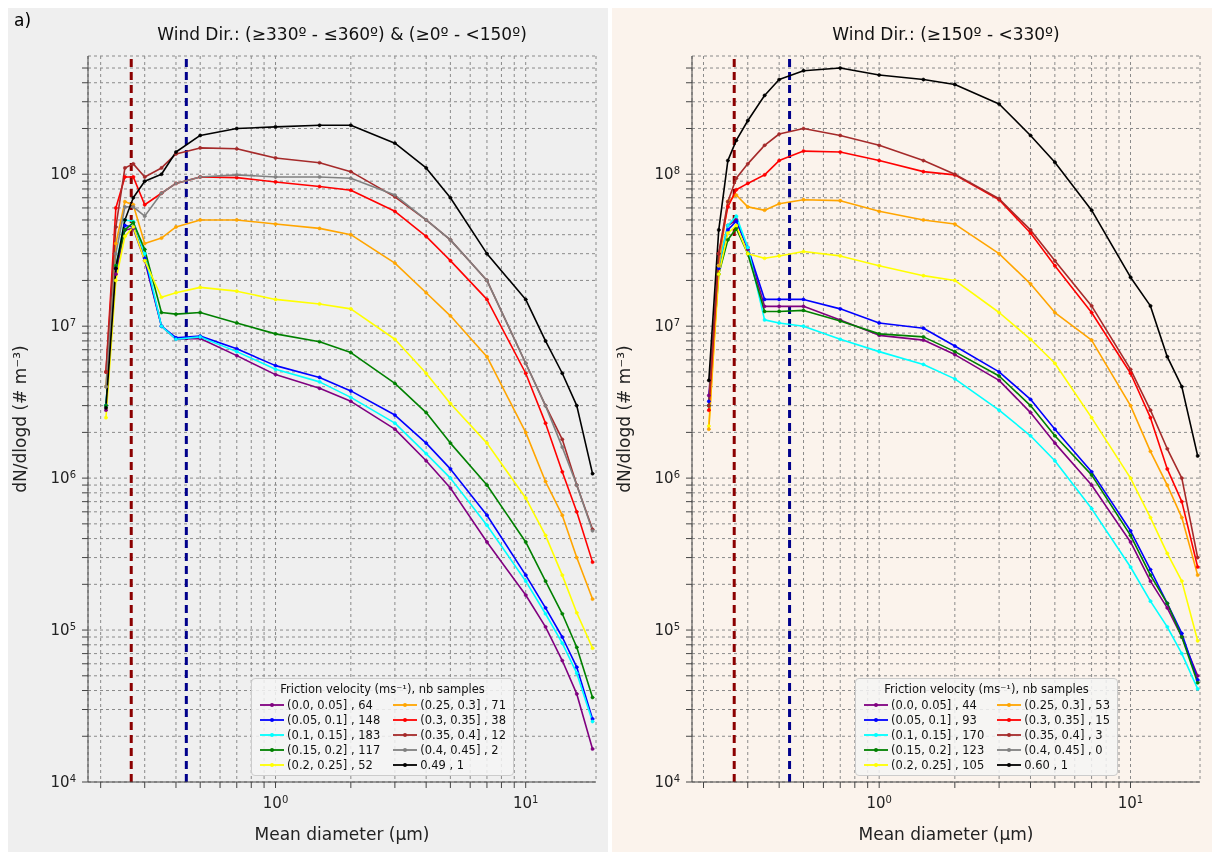 This screenshot has height=860, width=1216. What do you see at coordinates (1063, 735) in the screenshot?
I see `legend-label: (0.35, 0.4] , 3` at bounding box center [1063, 735].